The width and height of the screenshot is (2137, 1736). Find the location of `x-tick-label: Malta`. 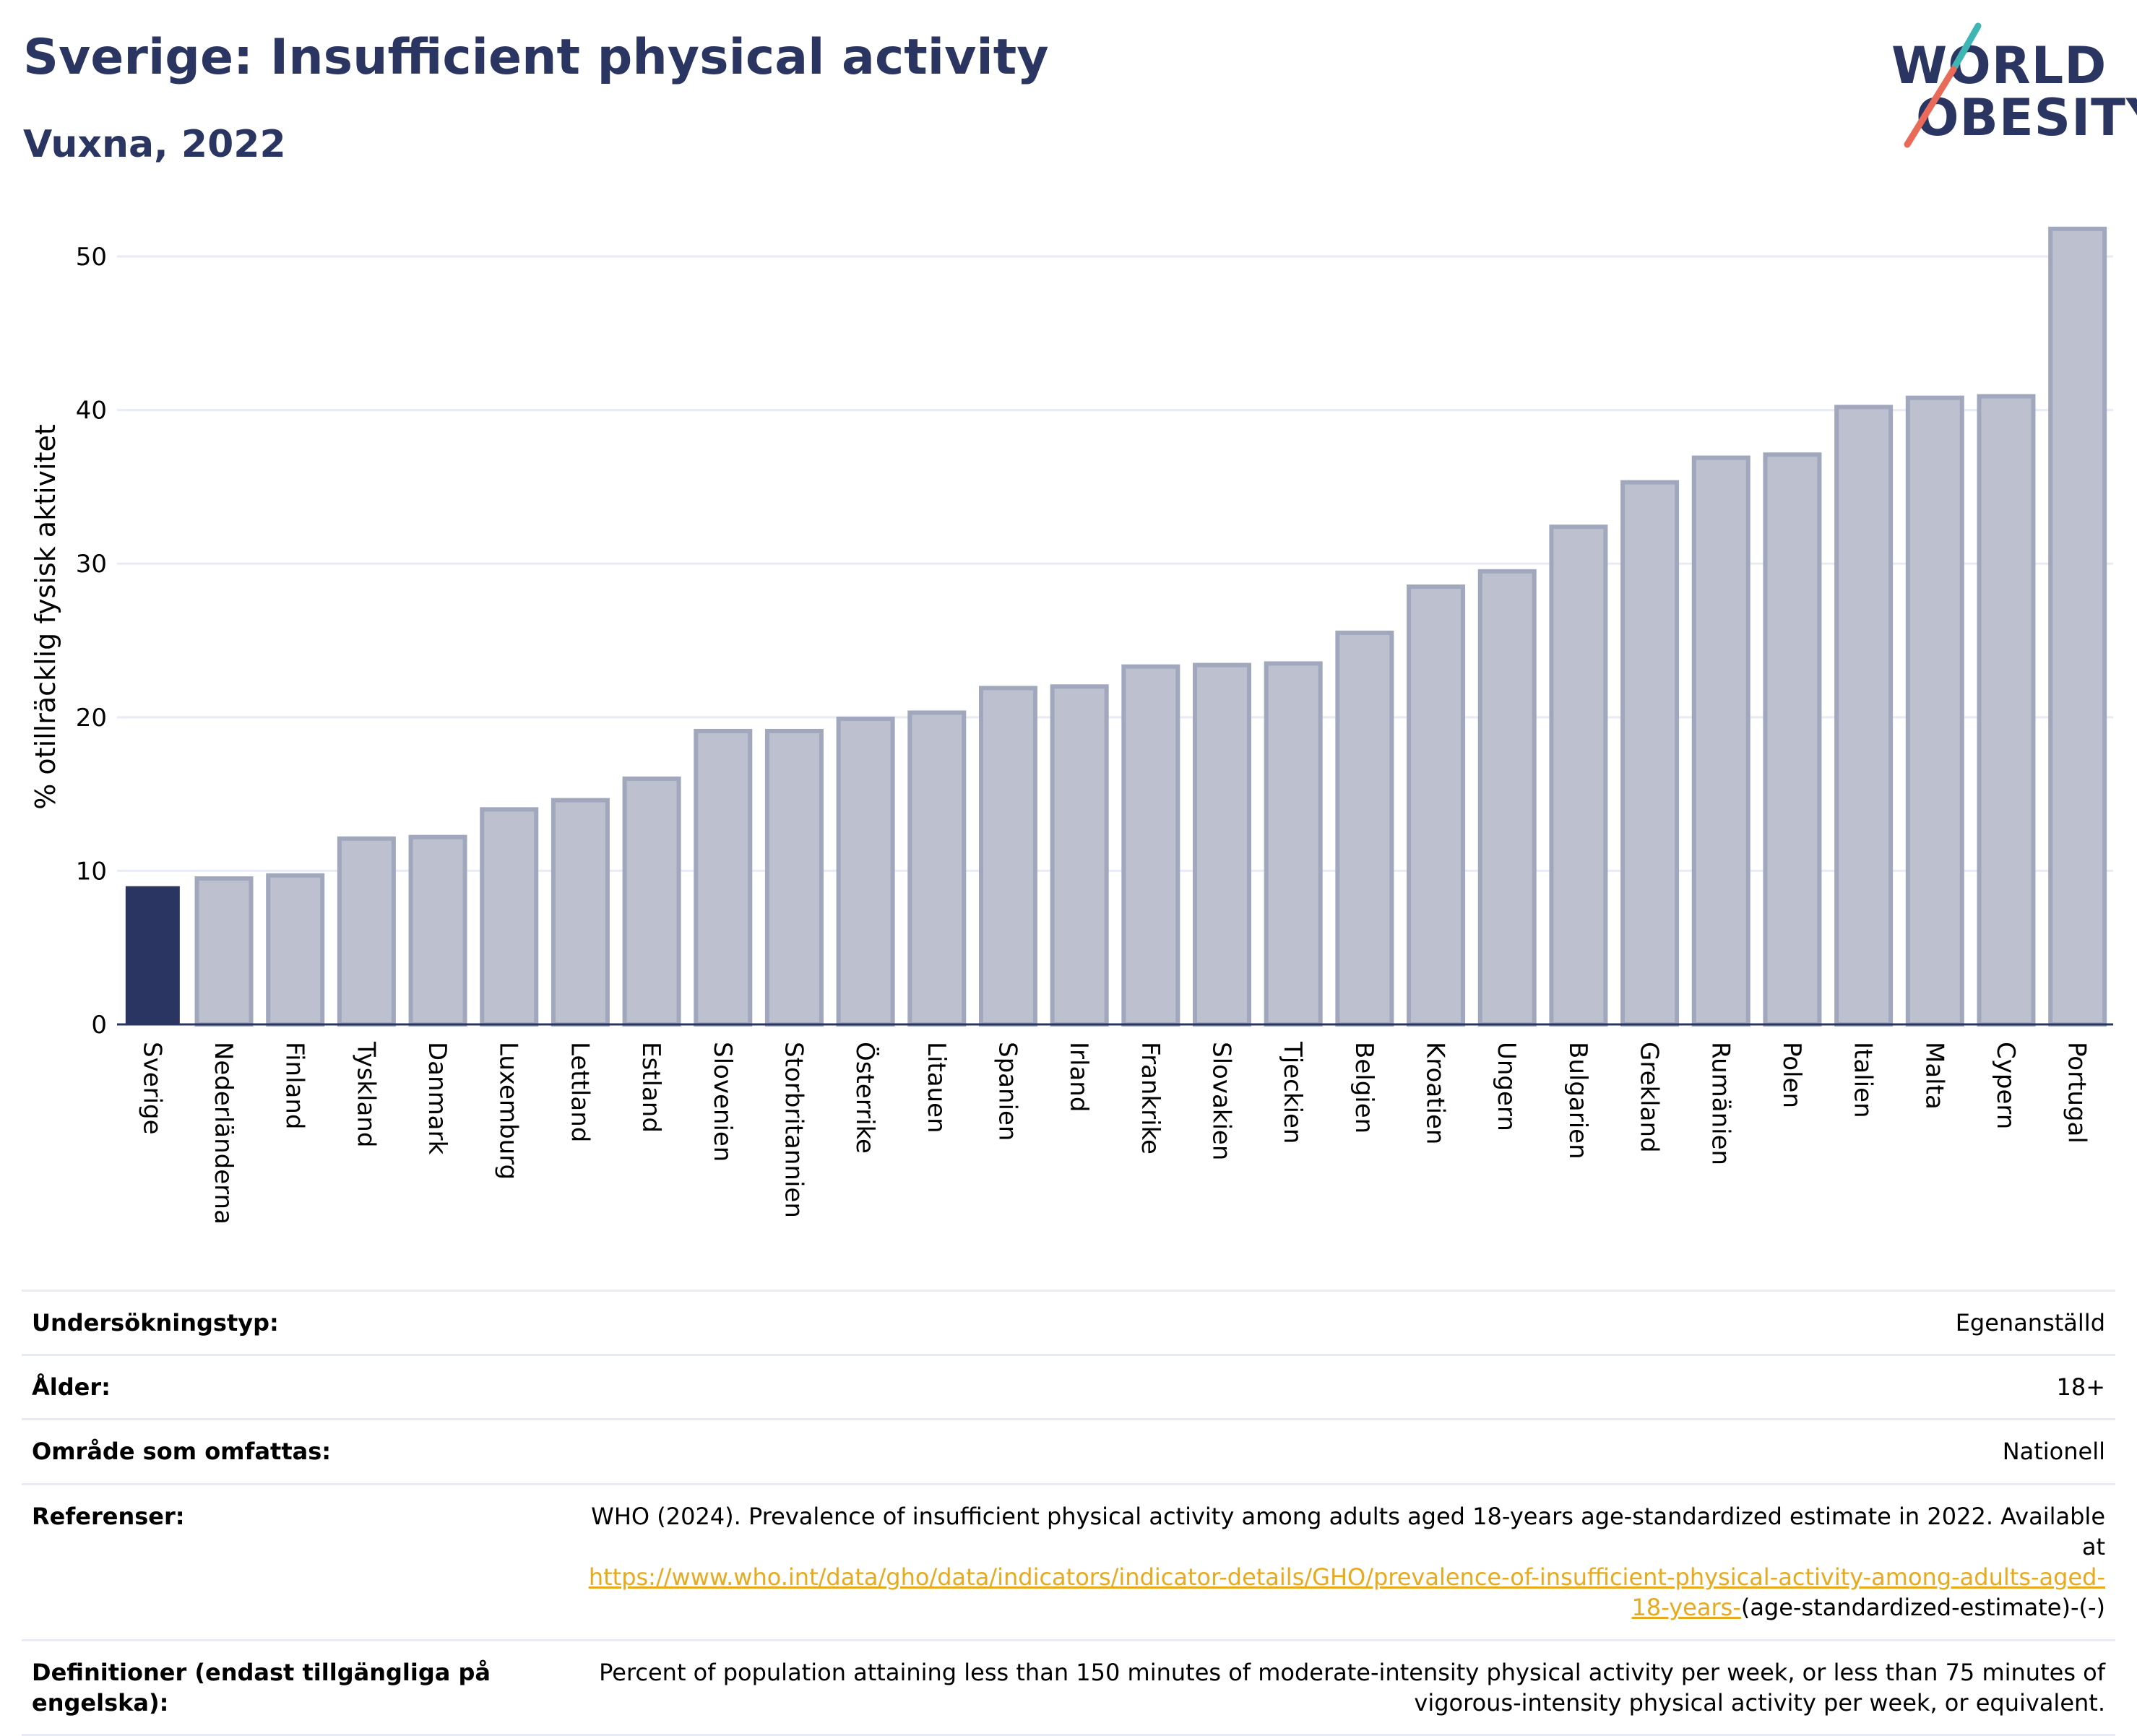

x-tick-label: Malta is located at coordinates (1934, 1076).